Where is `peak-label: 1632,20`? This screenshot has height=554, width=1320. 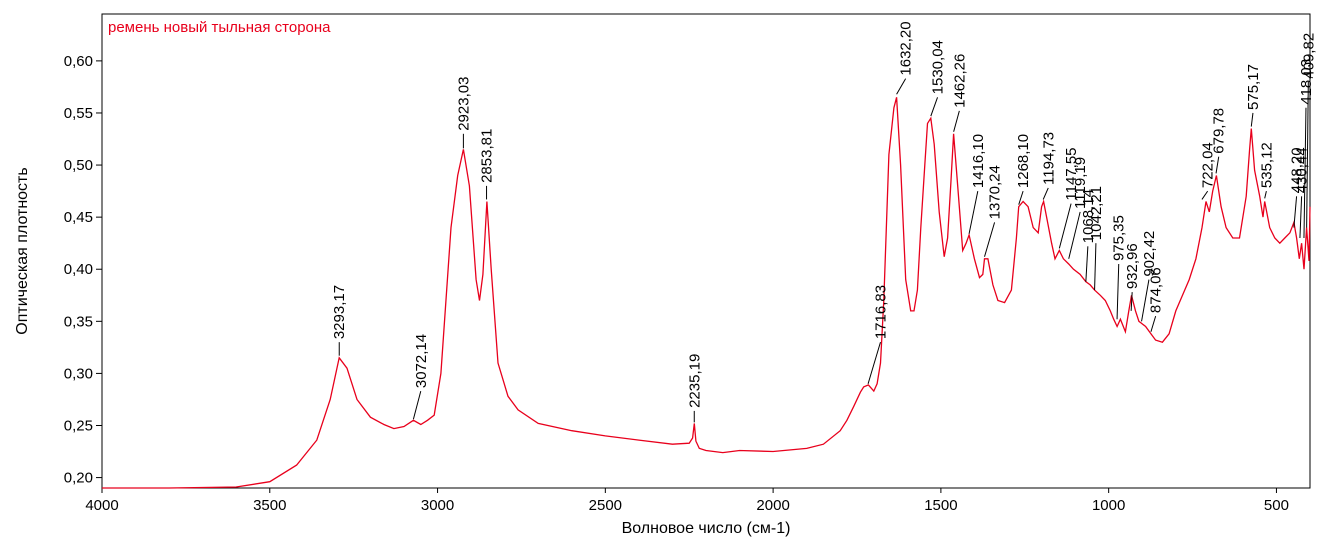
peak-label: 1632,20 is located at coordinates (906, 48).